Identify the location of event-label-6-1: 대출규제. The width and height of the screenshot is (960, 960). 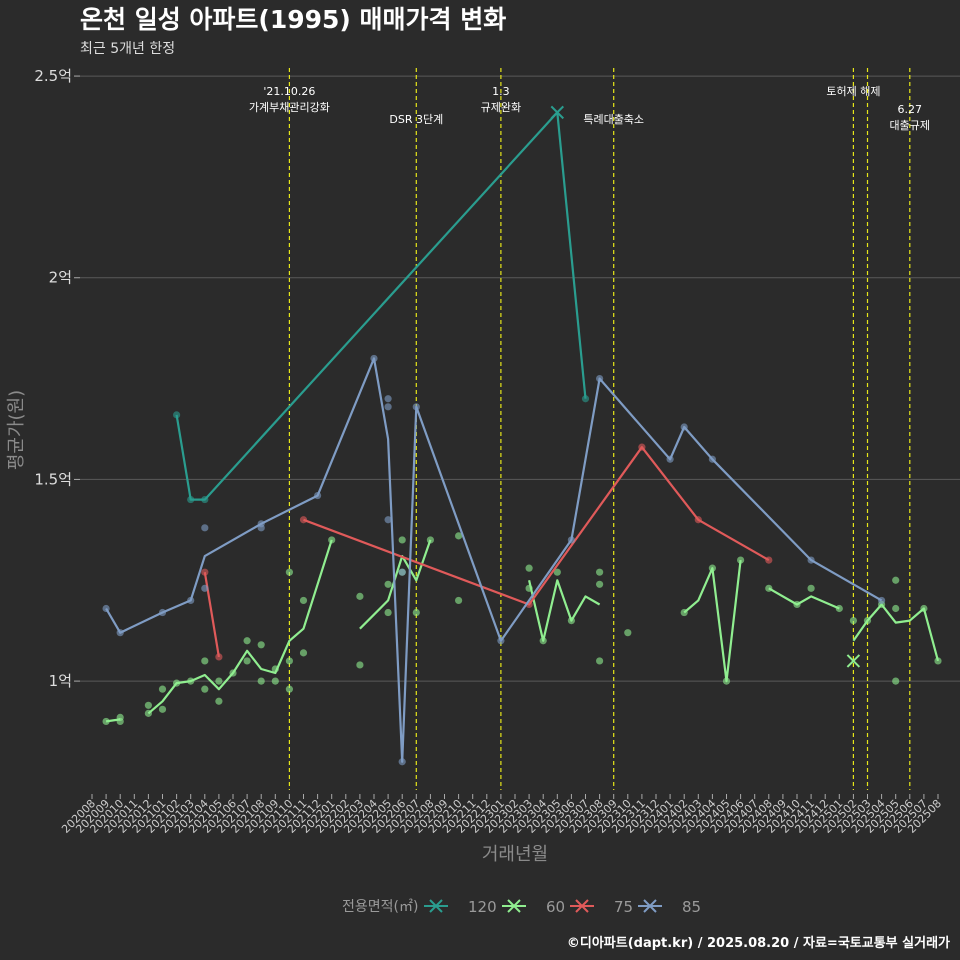
(910, 125).